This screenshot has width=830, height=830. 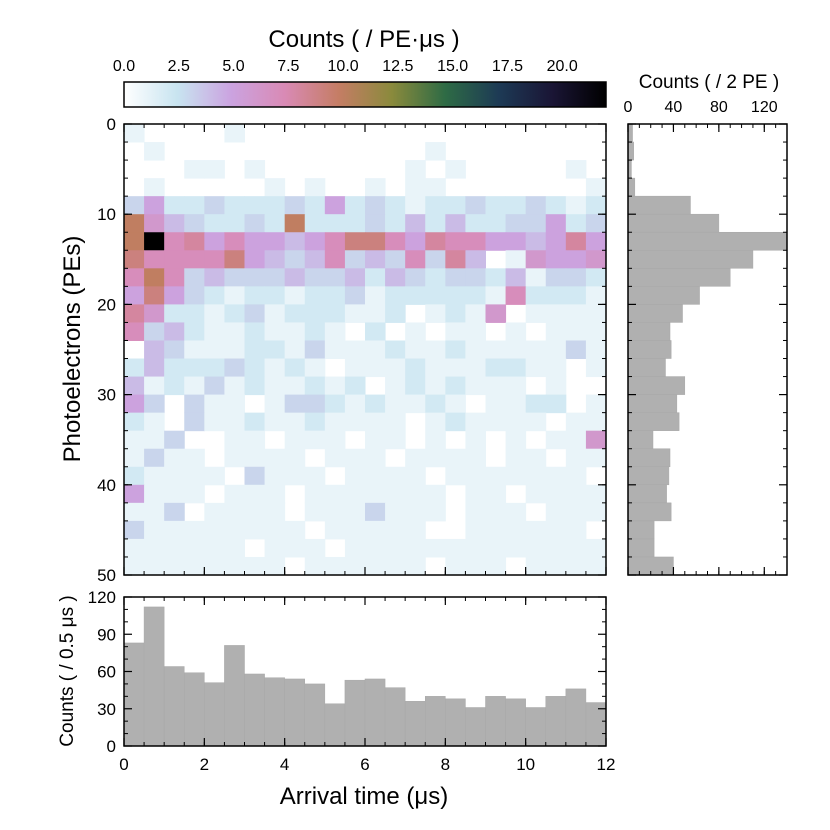 I want to click on x-axis-label: Arrival time (μs), so click(x=364, y=796).